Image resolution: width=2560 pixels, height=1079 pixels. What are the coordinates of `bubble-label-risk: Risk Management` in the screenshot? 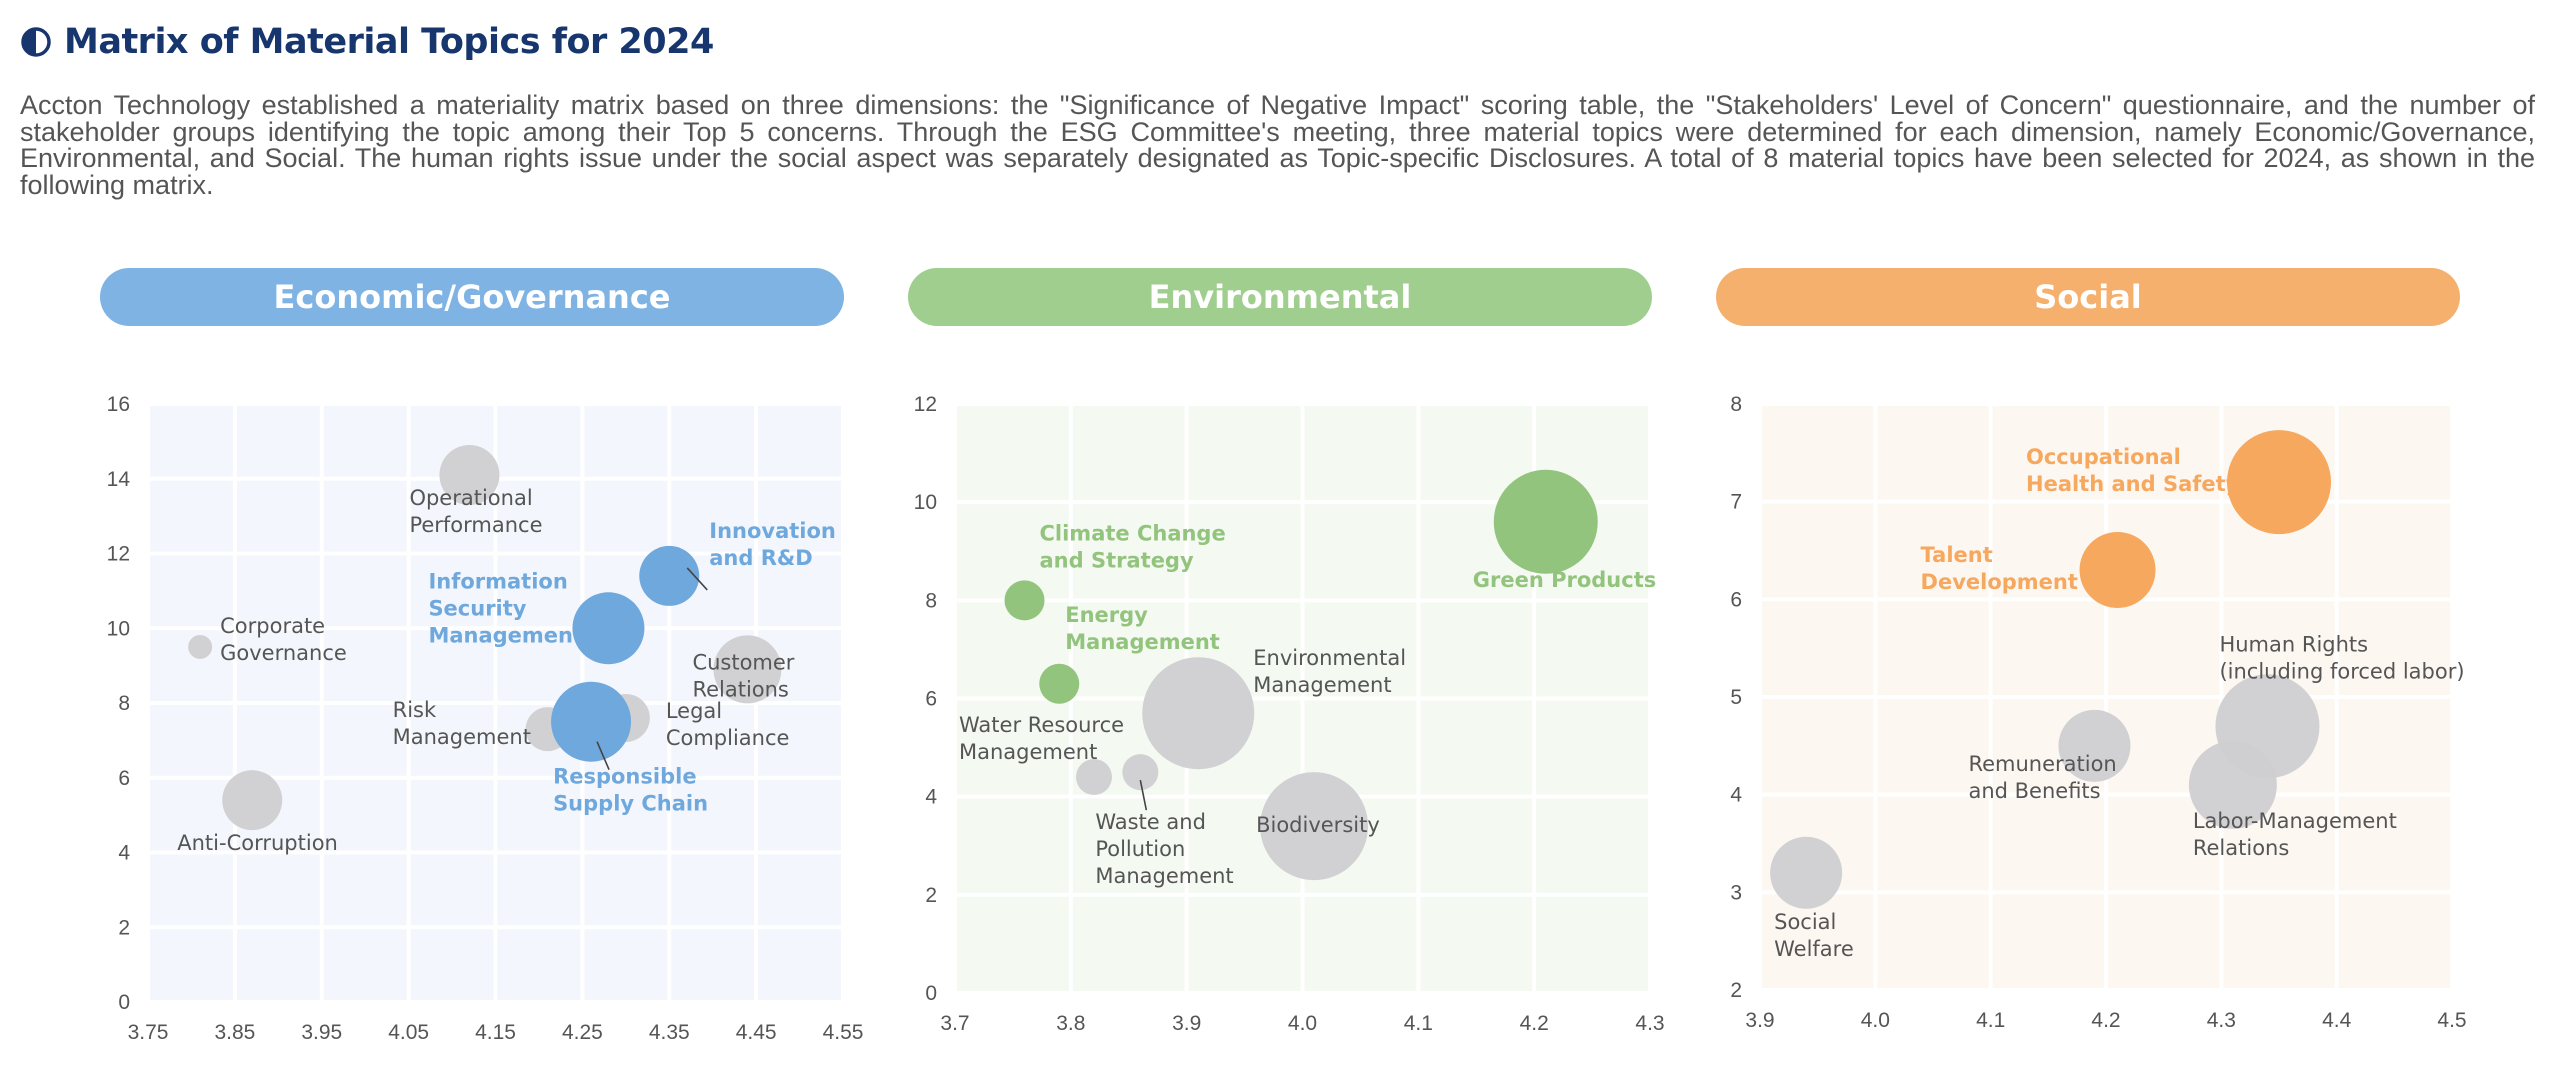 It's located at (462, 723).